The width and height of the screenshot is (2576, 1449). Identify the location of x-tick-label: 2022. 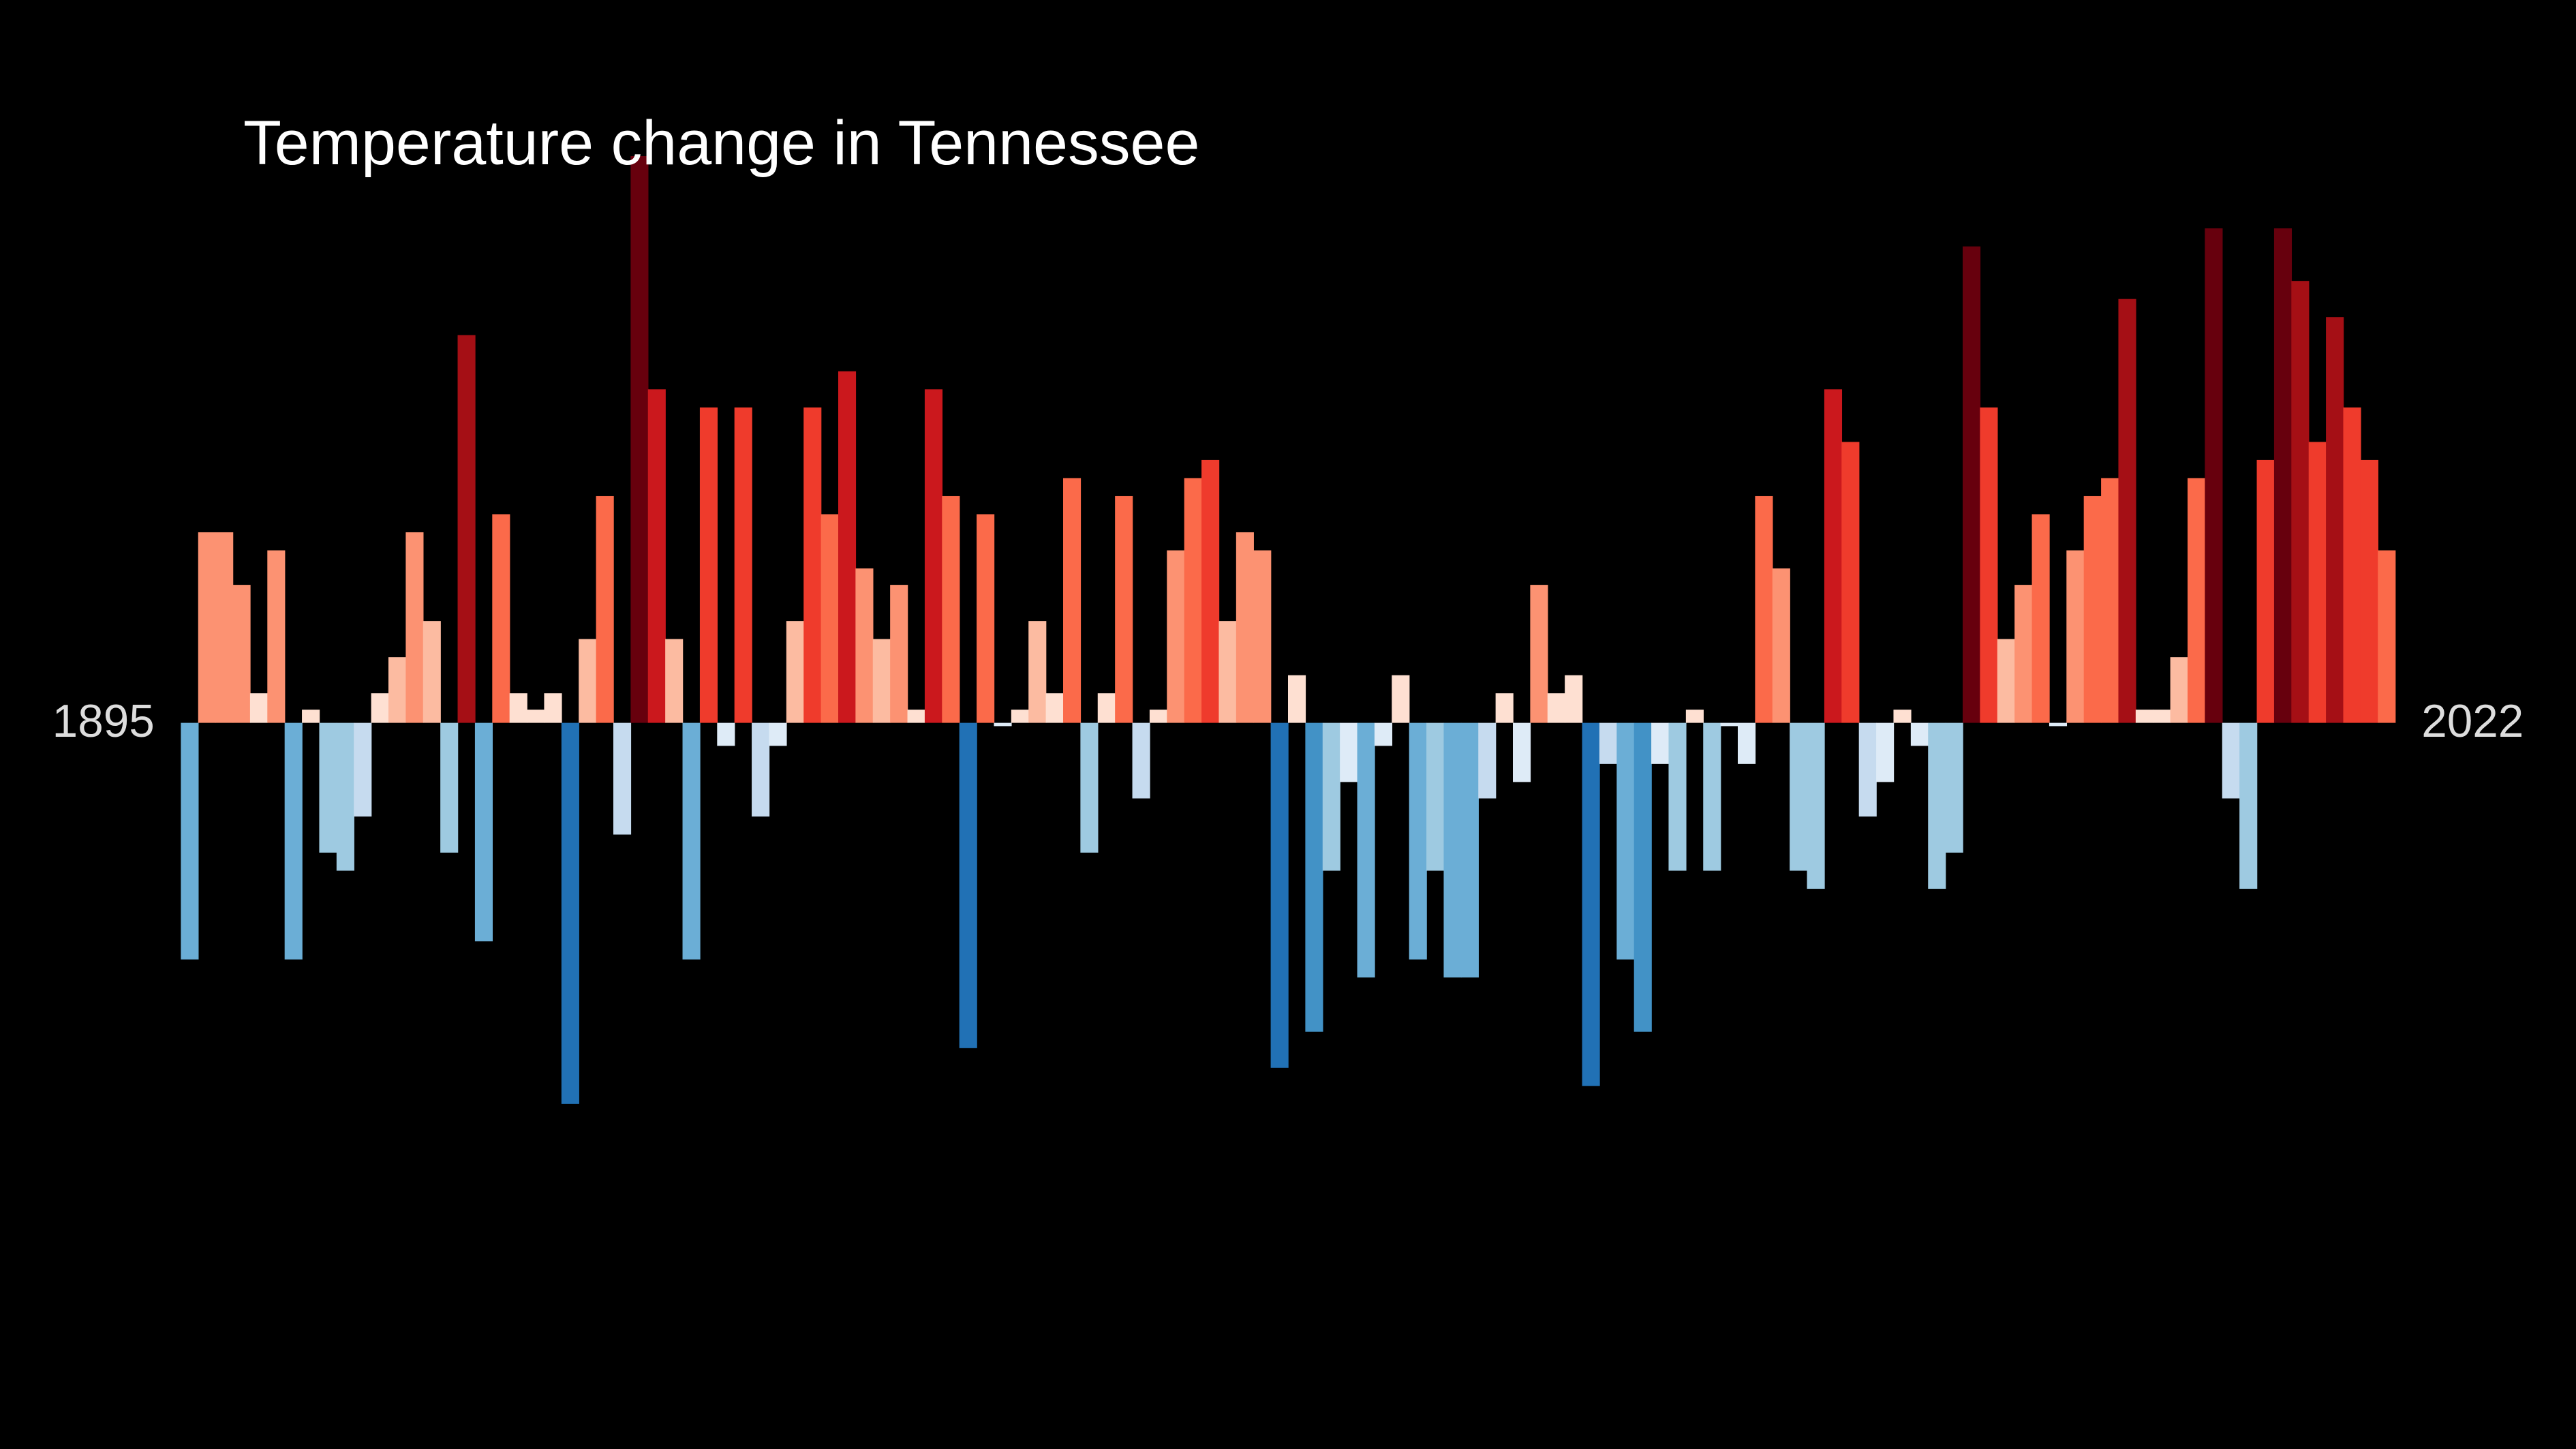
(2472, 722).